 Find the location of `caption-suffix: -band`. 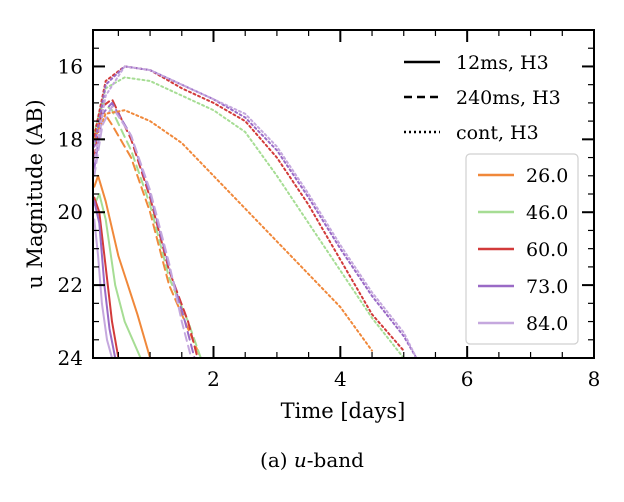

caption-suffix: -band is located at coordinates (335, 460).